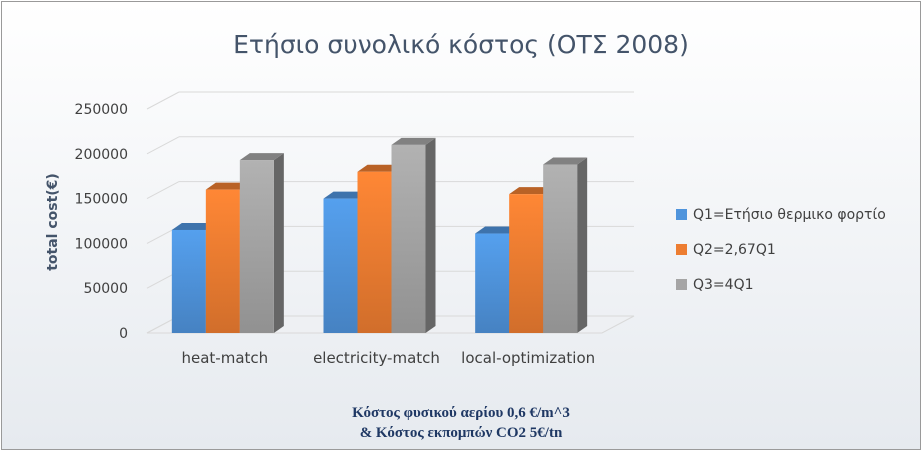 The width and height of the screenshot is (922, 451). What do you see at coordinates (461, 413) in the screenshot?
I see `caption-line-1: Κόστος φυσικού αερίου 0,6 €/m^3` at bounding box center [461, 413].